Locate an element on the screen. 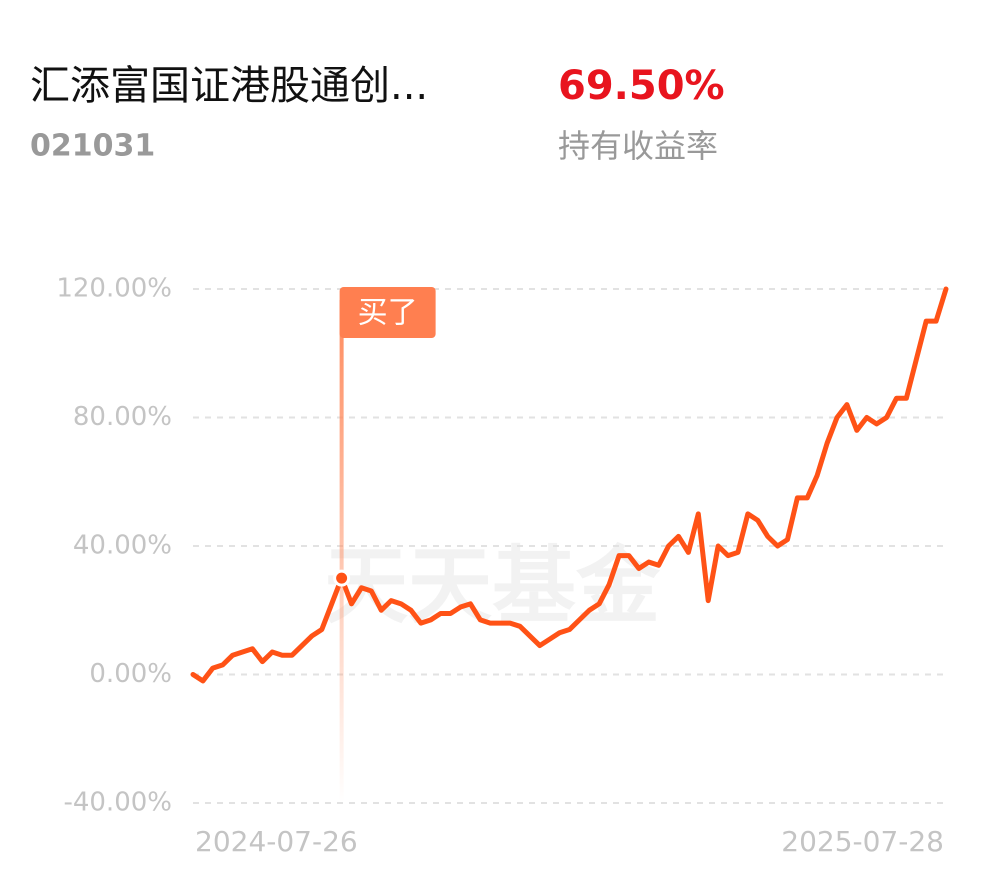 The width and height of the screenshot is (990, 878). y-tick-label: -40.00% is located at coordinates (117, 803).